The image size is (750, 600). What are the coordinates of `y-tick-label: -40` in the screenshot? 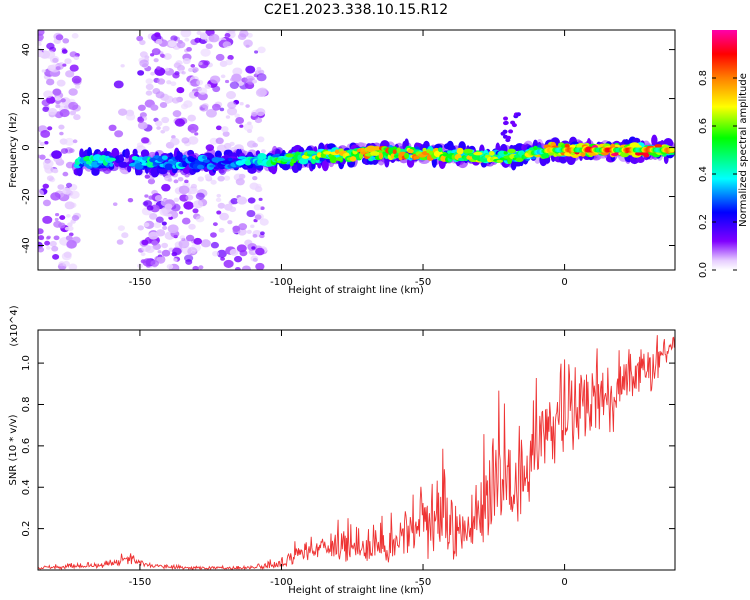 It's located at (26, 245).